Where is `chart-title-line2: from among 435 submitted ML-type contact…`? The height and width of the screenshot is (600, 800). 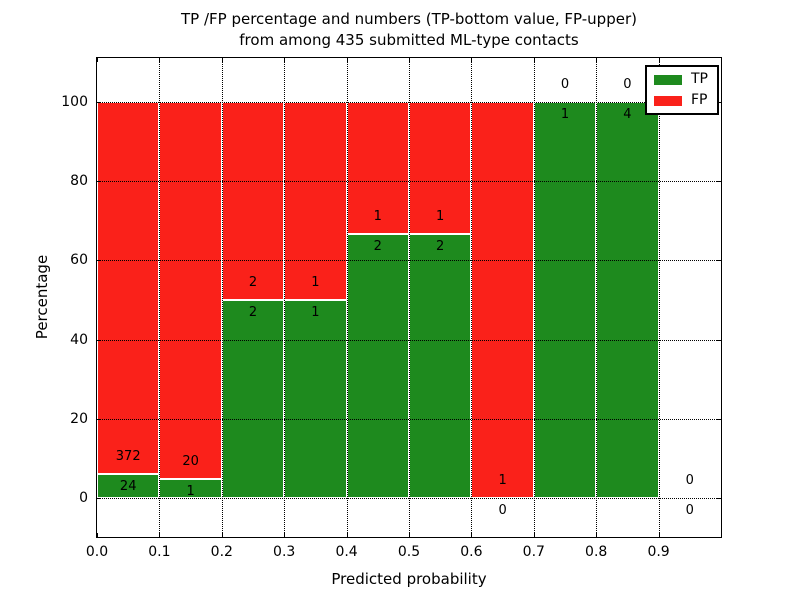 chart-title-line2: from among 435 submitted ML-type contact… is located at coordinates (409, 40).